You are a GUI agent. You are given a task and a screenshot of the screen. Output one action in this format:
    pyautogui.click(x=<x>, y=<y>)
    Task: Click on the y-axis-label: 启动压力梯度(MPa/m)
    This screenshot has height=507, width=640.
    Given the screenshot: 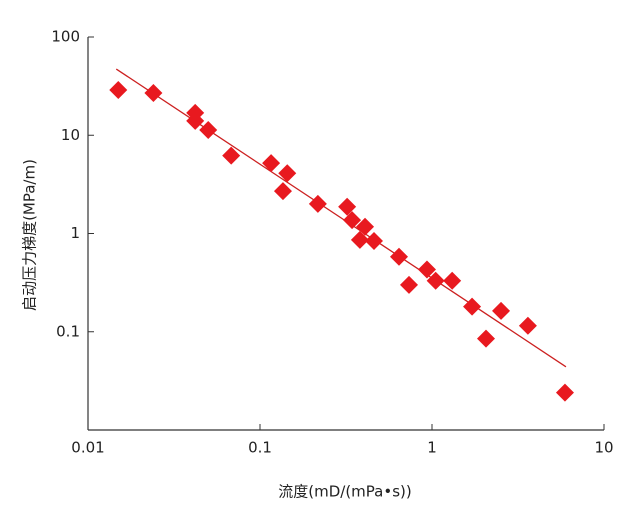 What is the action you would take?
    pyautogui.click(x=30, y=235)
    